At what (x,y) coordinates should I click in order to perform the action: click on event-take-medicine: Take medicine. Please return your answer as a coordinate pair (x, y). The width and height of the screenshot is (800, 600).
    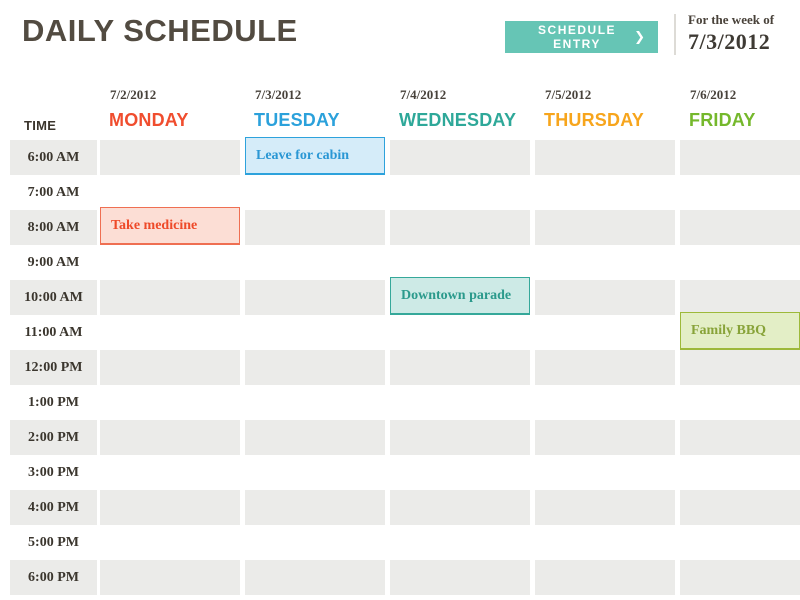
    Looking at the image, I should click on (170, 226).